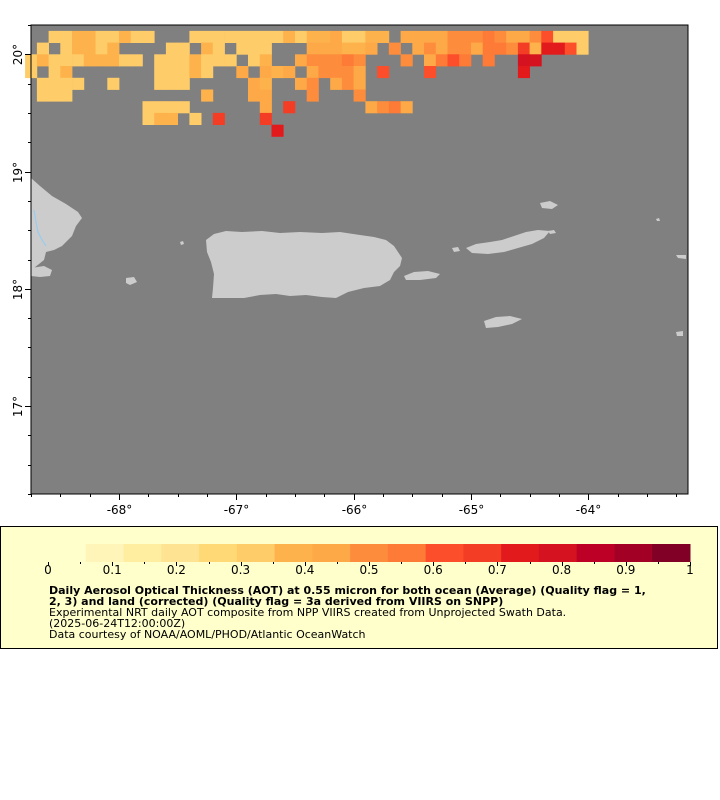  I want to click on lon-tick-label: -64°, so click(589, 510).